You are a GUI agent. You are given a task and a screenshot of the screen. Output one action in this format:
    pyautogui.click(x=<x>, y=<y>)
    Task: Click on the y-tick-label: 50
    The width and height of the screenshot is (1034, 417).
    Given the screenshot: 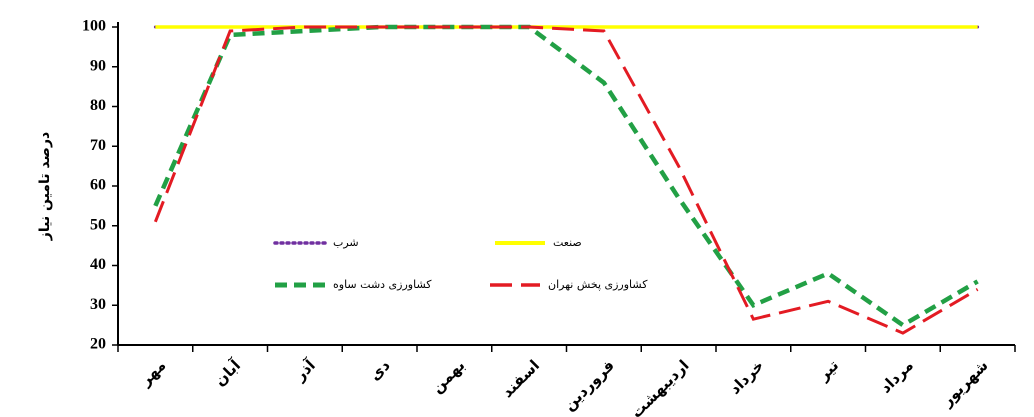 What is the action you would take?
    pyautogui.click(x=98, y=224)
    